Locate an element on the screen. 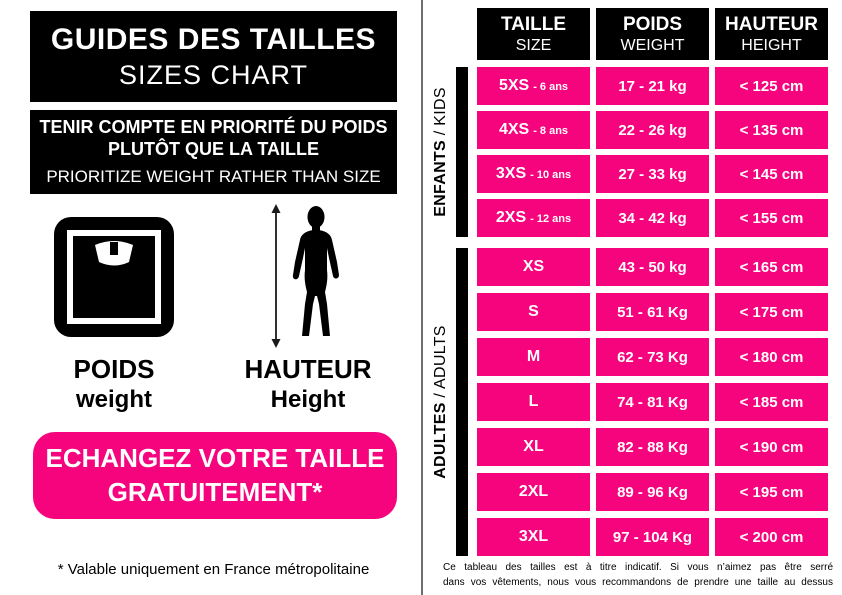 This screenshot has height=595, width=842. size-cell: 4XS - 8 ans is located at coordinates (533, 130).